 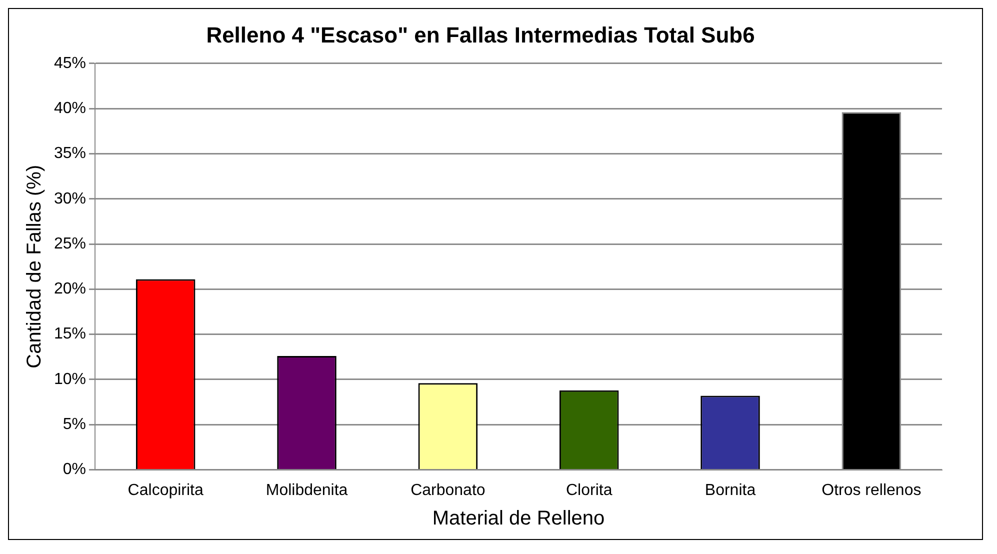 I want to click on x-tick-label: Clorita, so click(x=589, y=490).